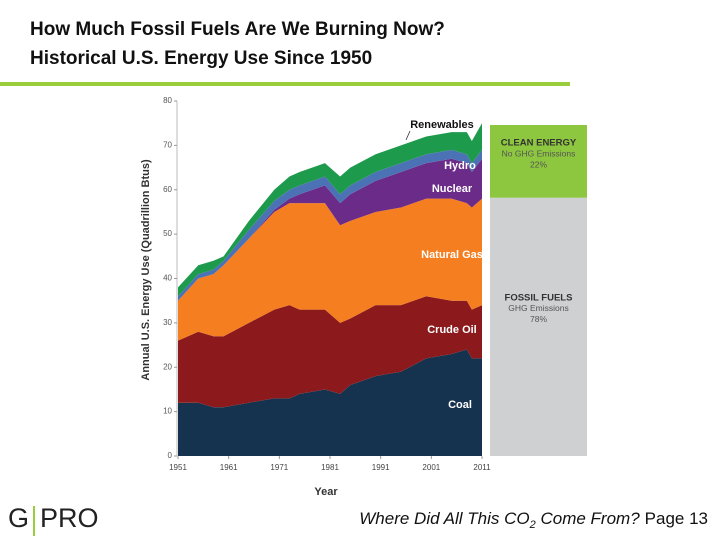 This screenshot has height=540, width=720. I want to click on share-name: CLEAN ENERGY, so click(539, 143).